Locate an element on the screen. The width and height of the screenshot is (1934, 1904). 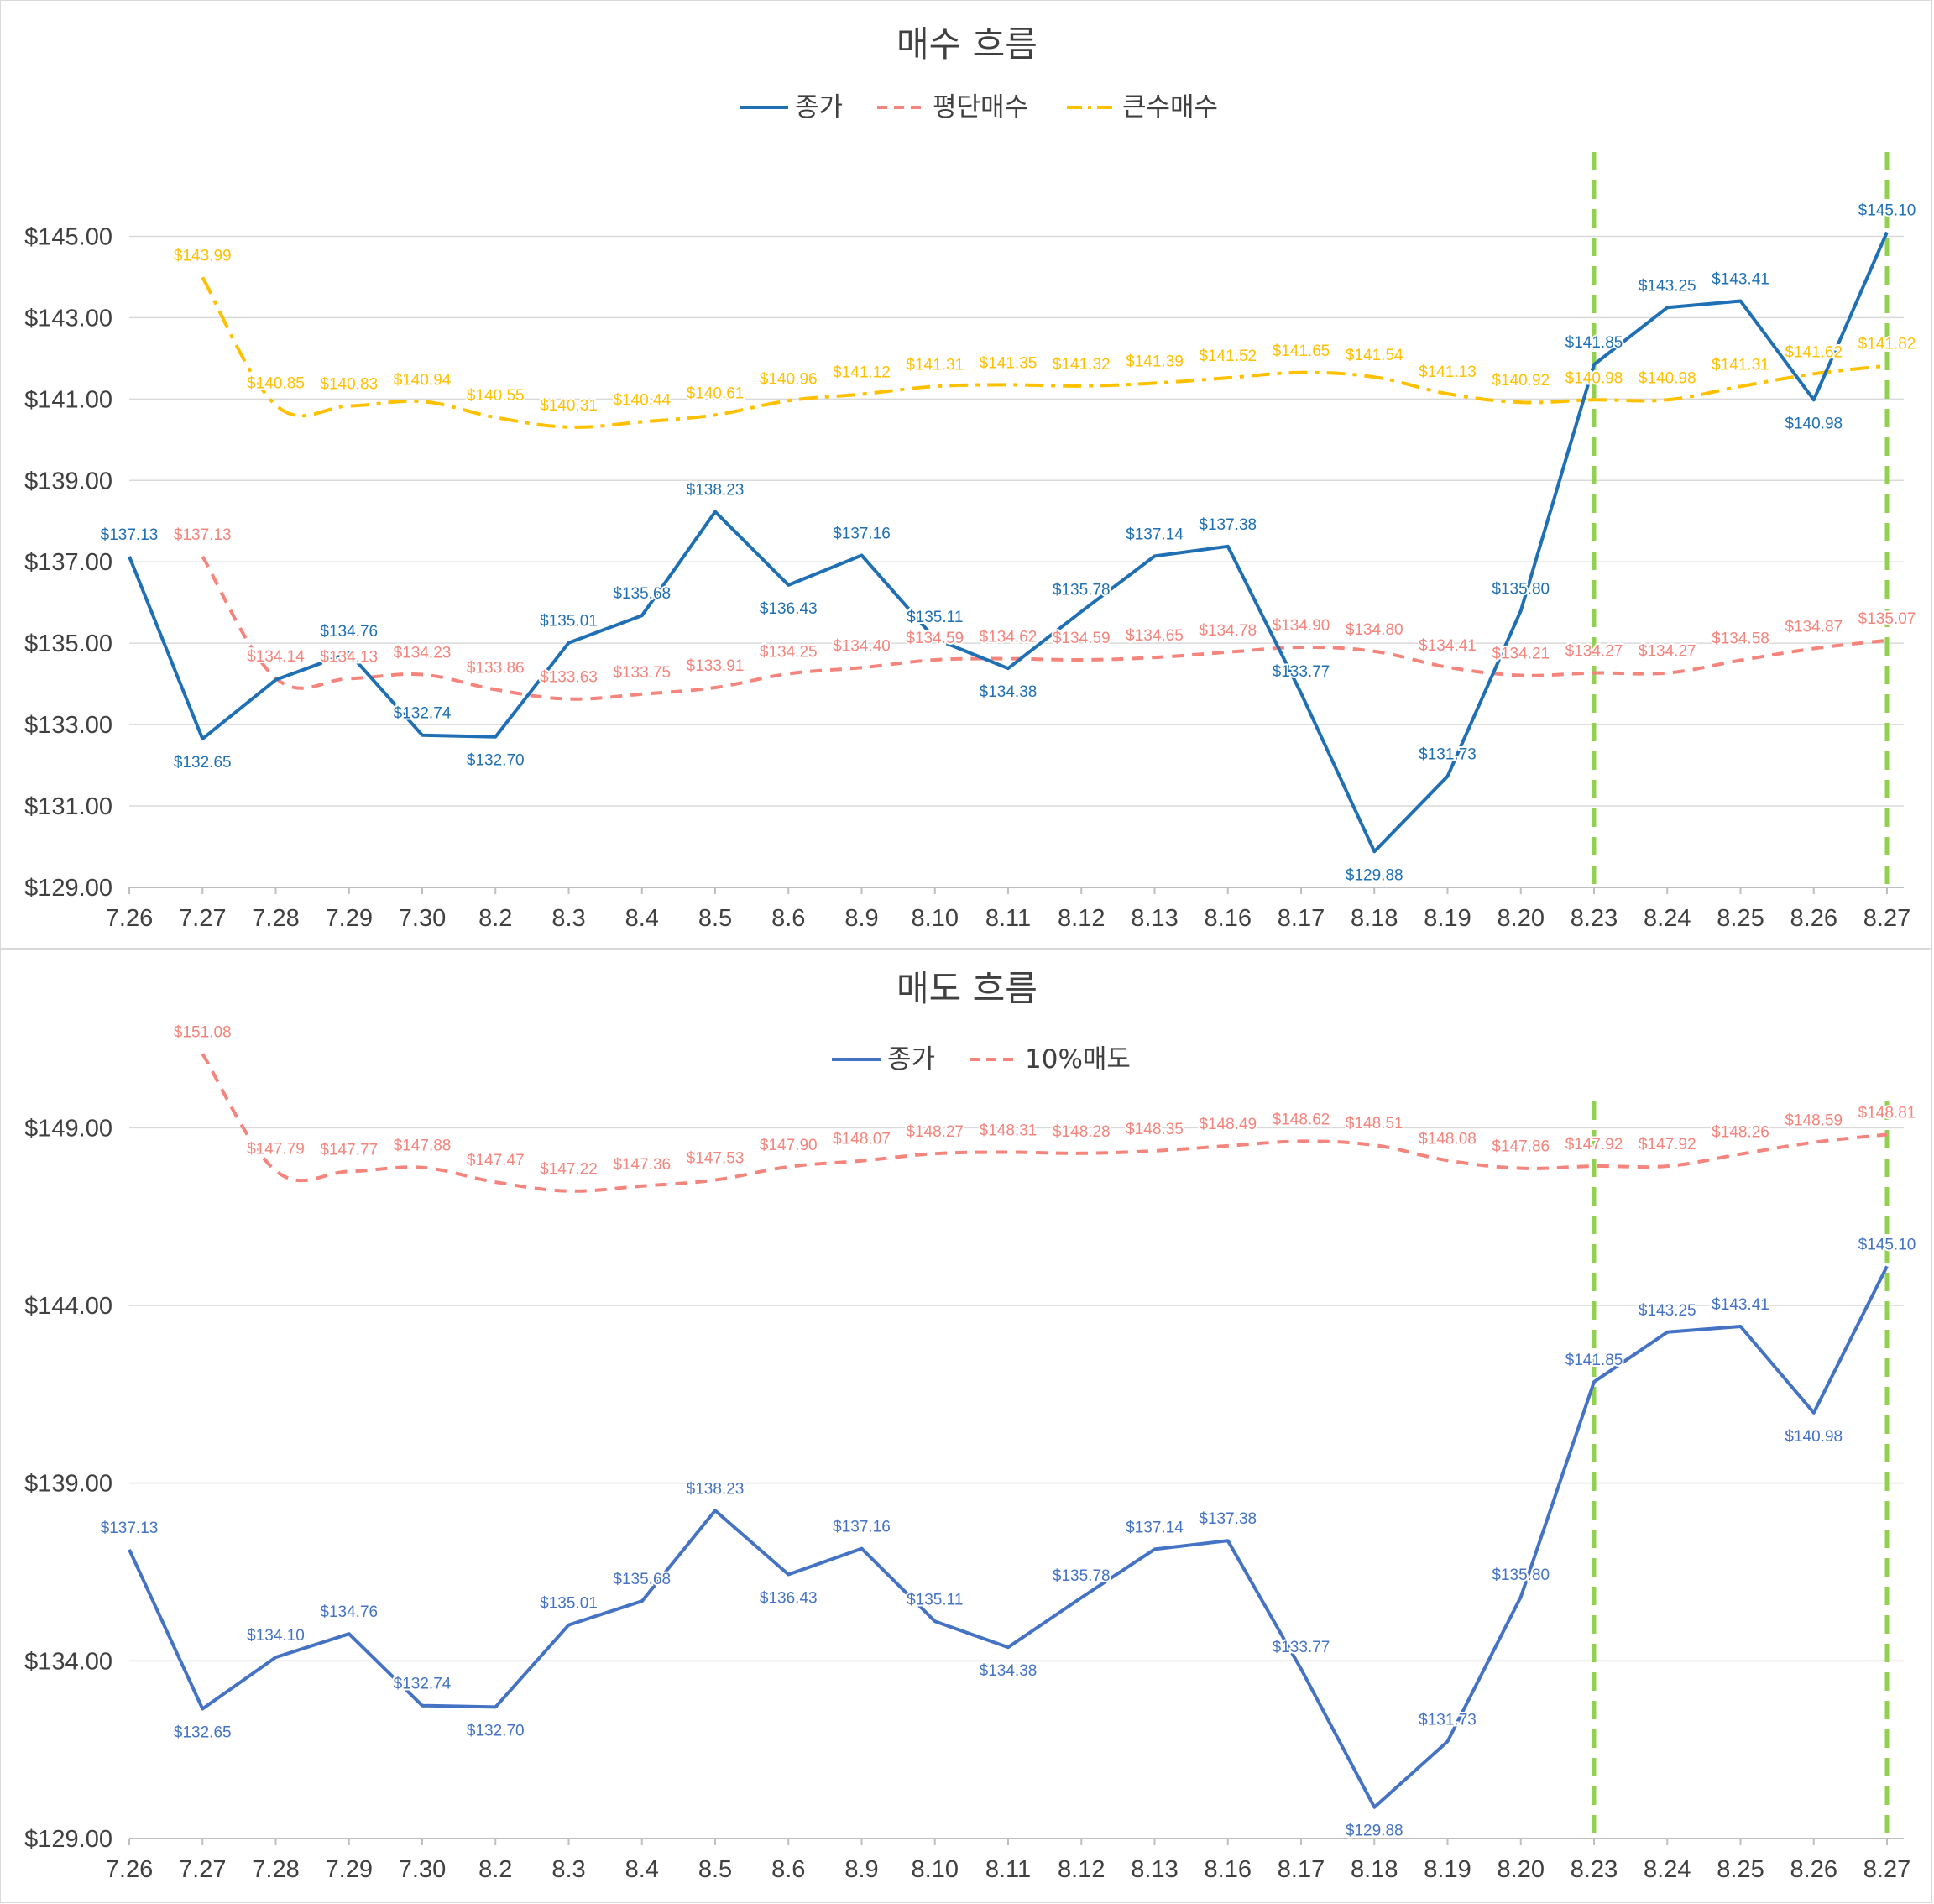
data-label: $148.28 is located at coordinates (1082, 1132).